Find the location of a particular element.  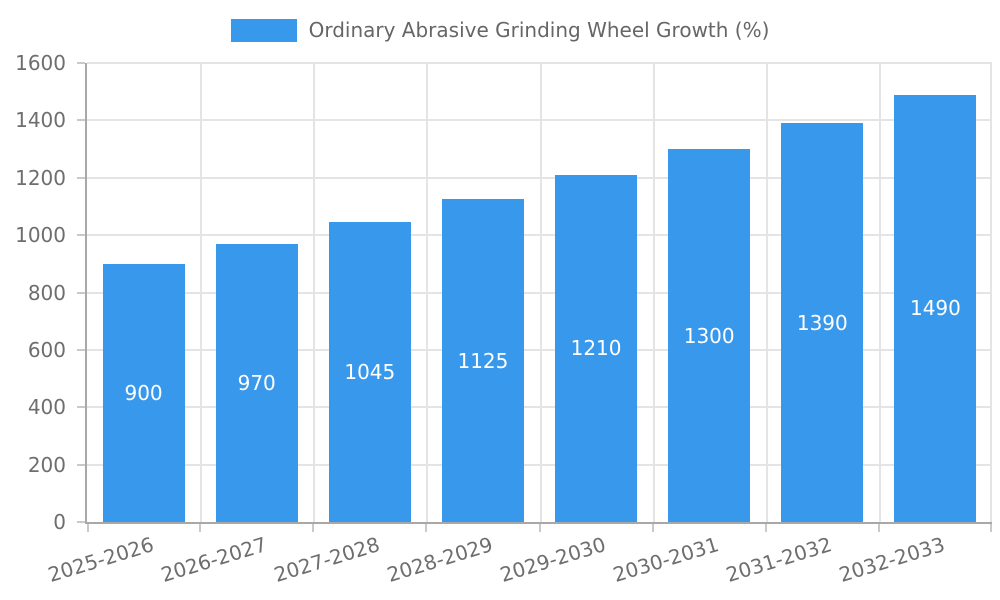

y-tick-label: 0 is located at coordinates (59, 522).